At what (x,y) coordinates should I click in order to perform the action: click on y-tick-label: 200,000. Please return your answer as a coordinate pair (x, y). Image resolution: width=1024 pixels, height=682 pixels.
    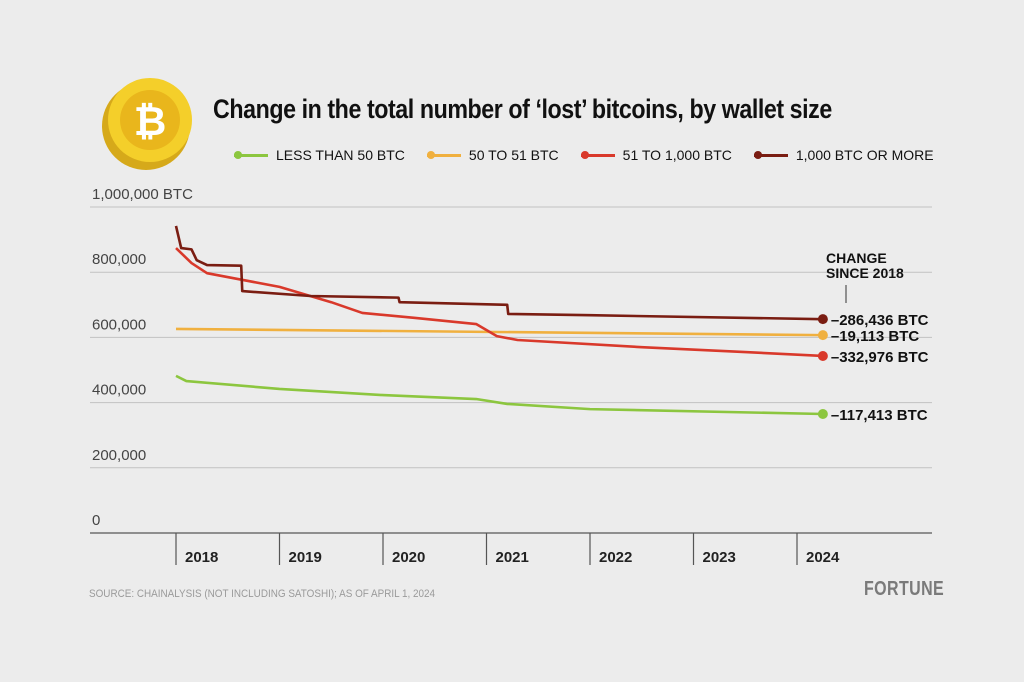
    Looking at the image, I should click on (119, 455).